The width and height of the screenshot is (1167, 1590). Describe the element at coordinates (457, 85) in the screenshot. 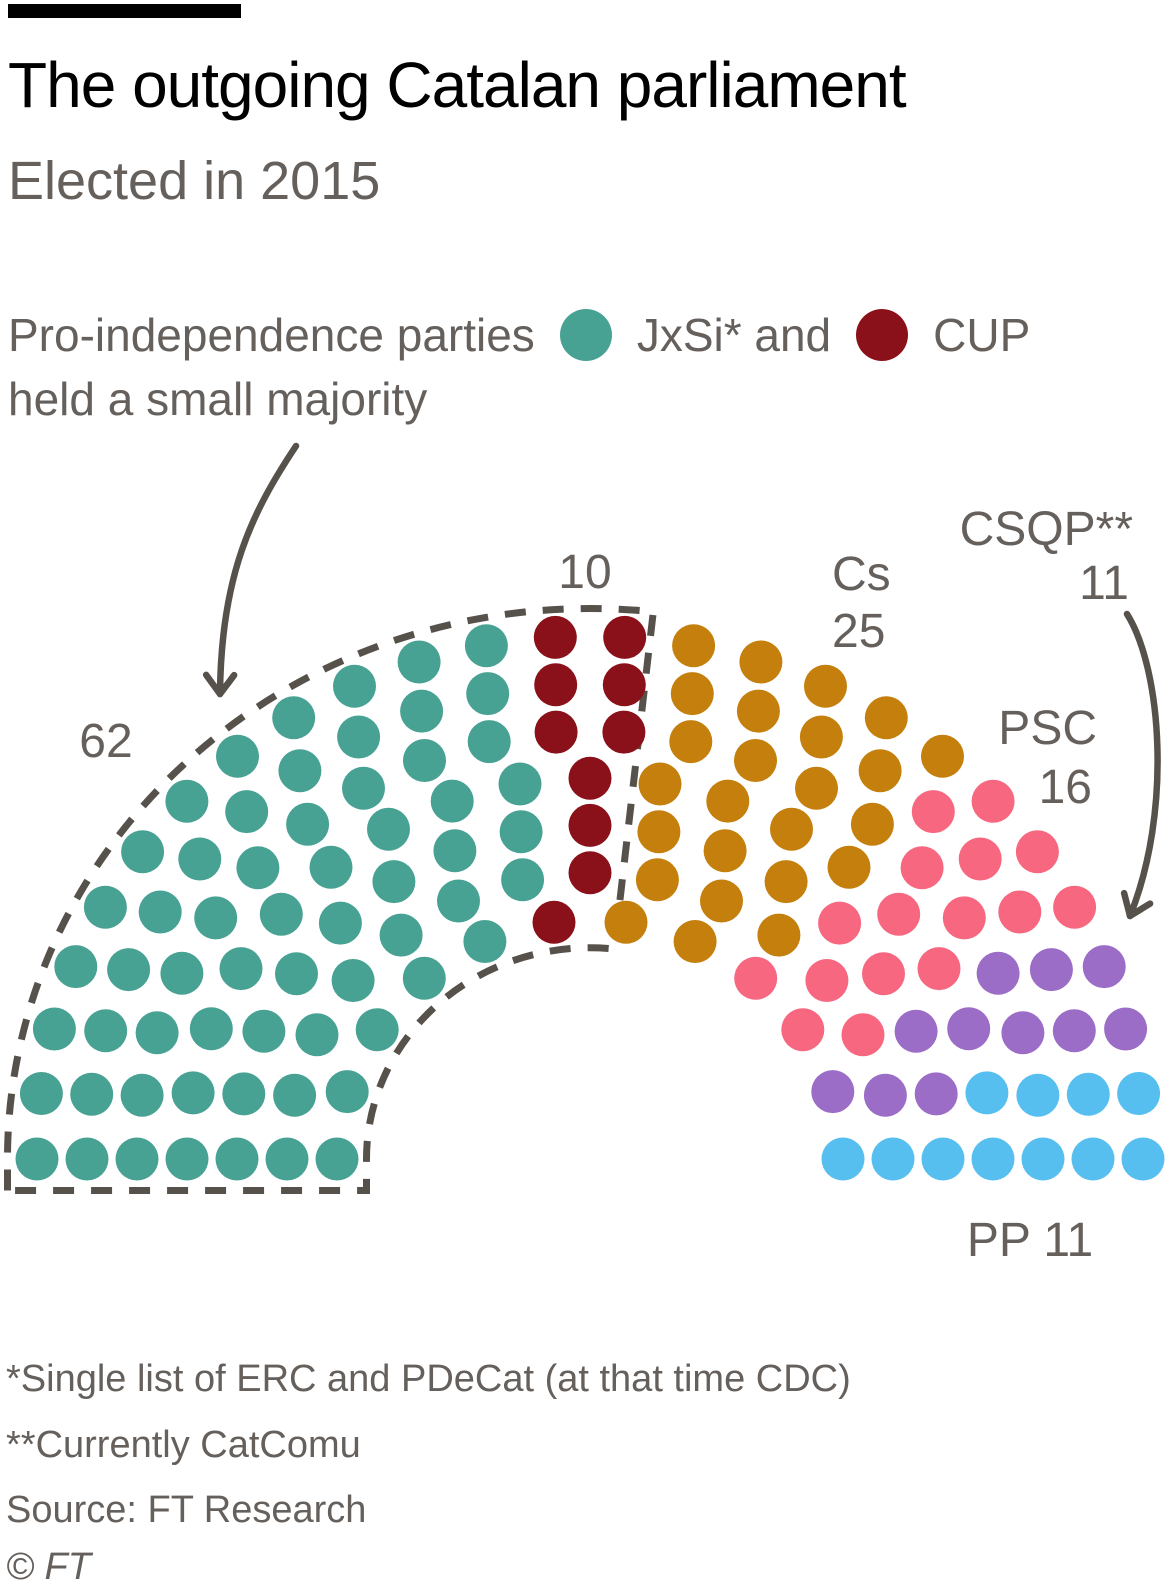

I see `page-title: The outgoing Catalan parliament` at that location.